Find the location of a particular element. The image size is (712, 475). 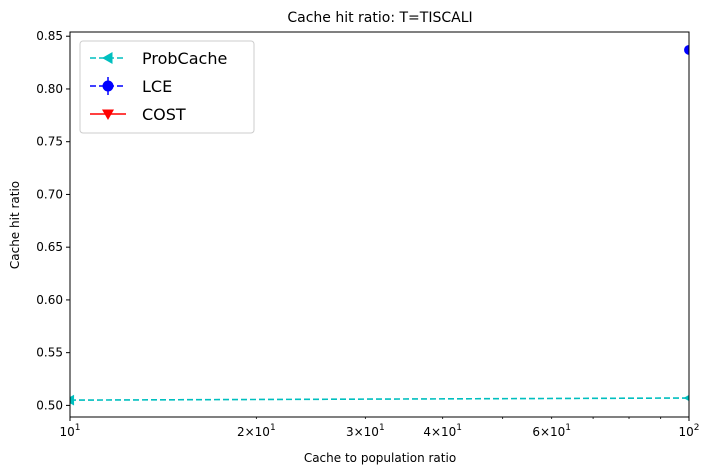

legend-entry-probcache: ProbCache is located at coordinates (158, 58).